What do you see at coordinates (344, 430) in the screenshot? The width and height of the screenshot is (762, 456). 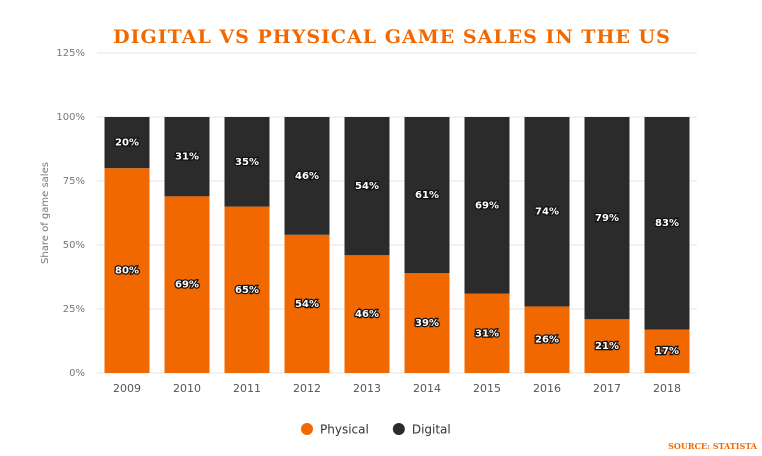 I see `legend-label: Physical` at bounding box center [344, 430].